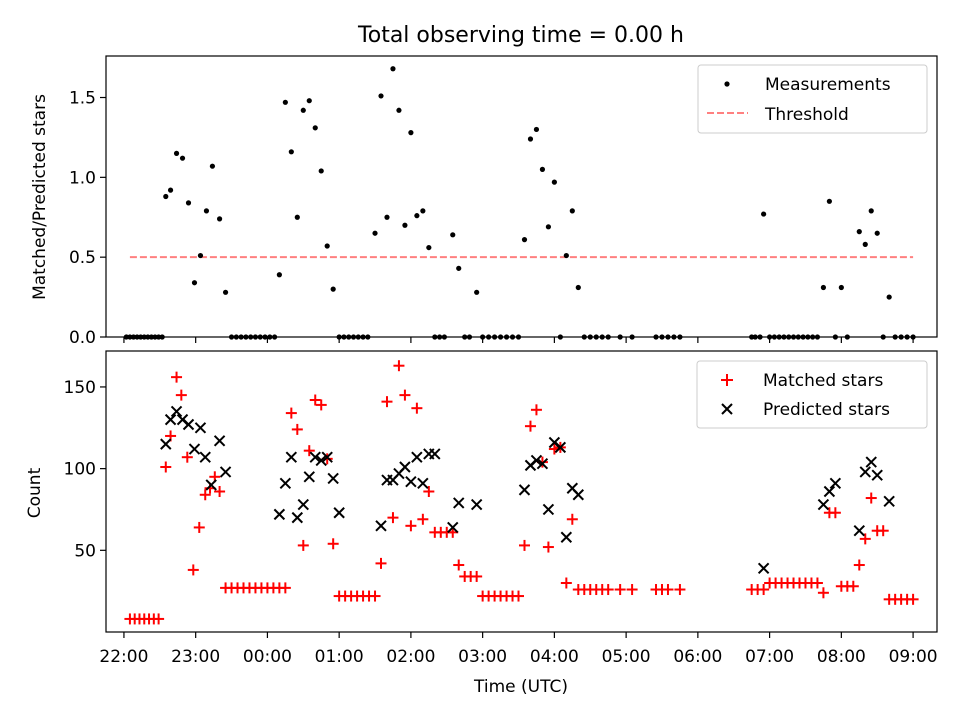  Describe the element at coordinates (812, 99) in the screenshot. I see `ratio-legend: Measurements Threshold` at that location.